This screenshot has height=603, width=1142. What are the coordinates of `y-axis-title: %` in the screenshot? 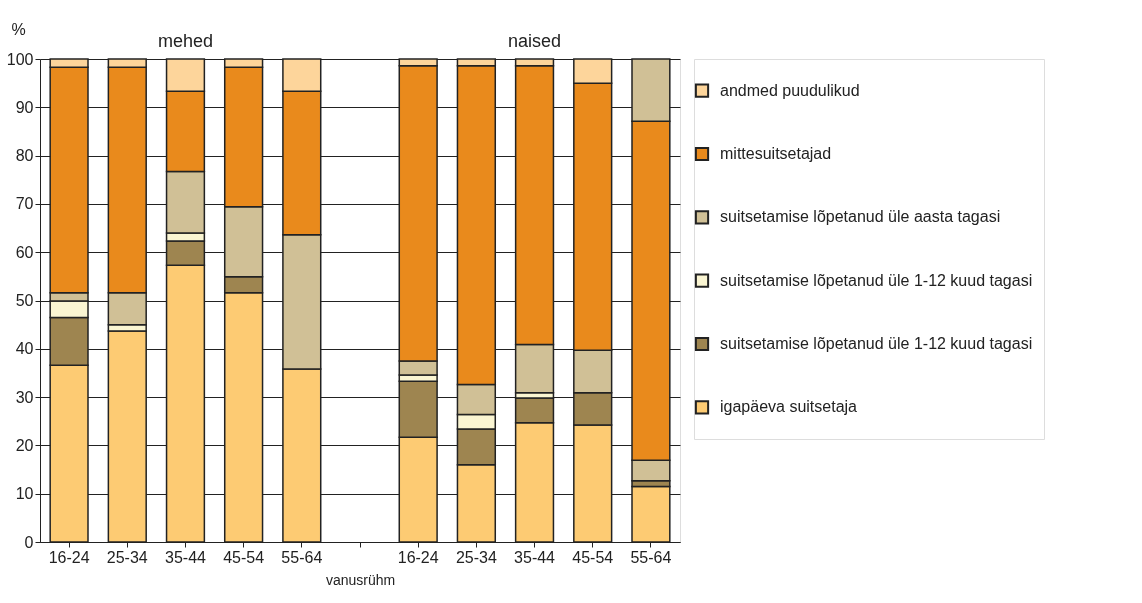 It's located at (18, 29).